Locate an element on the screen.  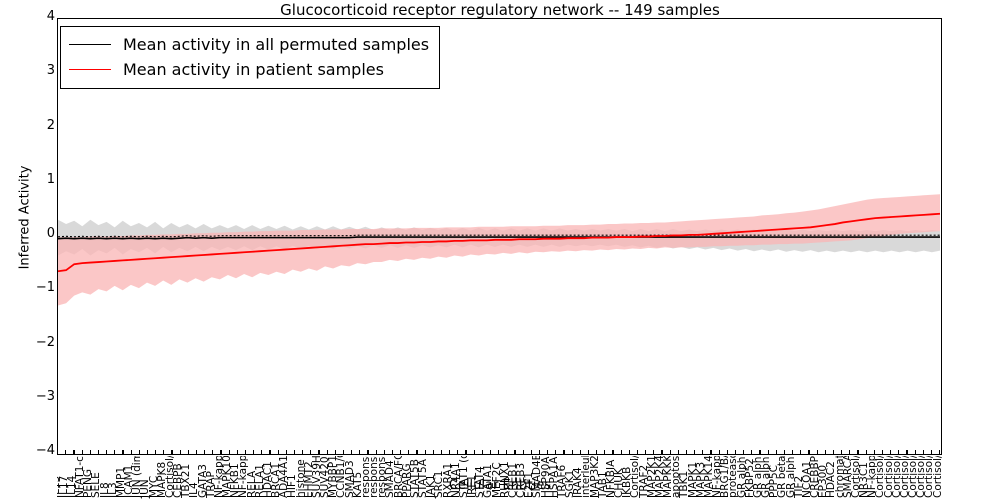
x-tick-label: Cortisol/GR alpha (monomer) is located at coordinates (937, 477).